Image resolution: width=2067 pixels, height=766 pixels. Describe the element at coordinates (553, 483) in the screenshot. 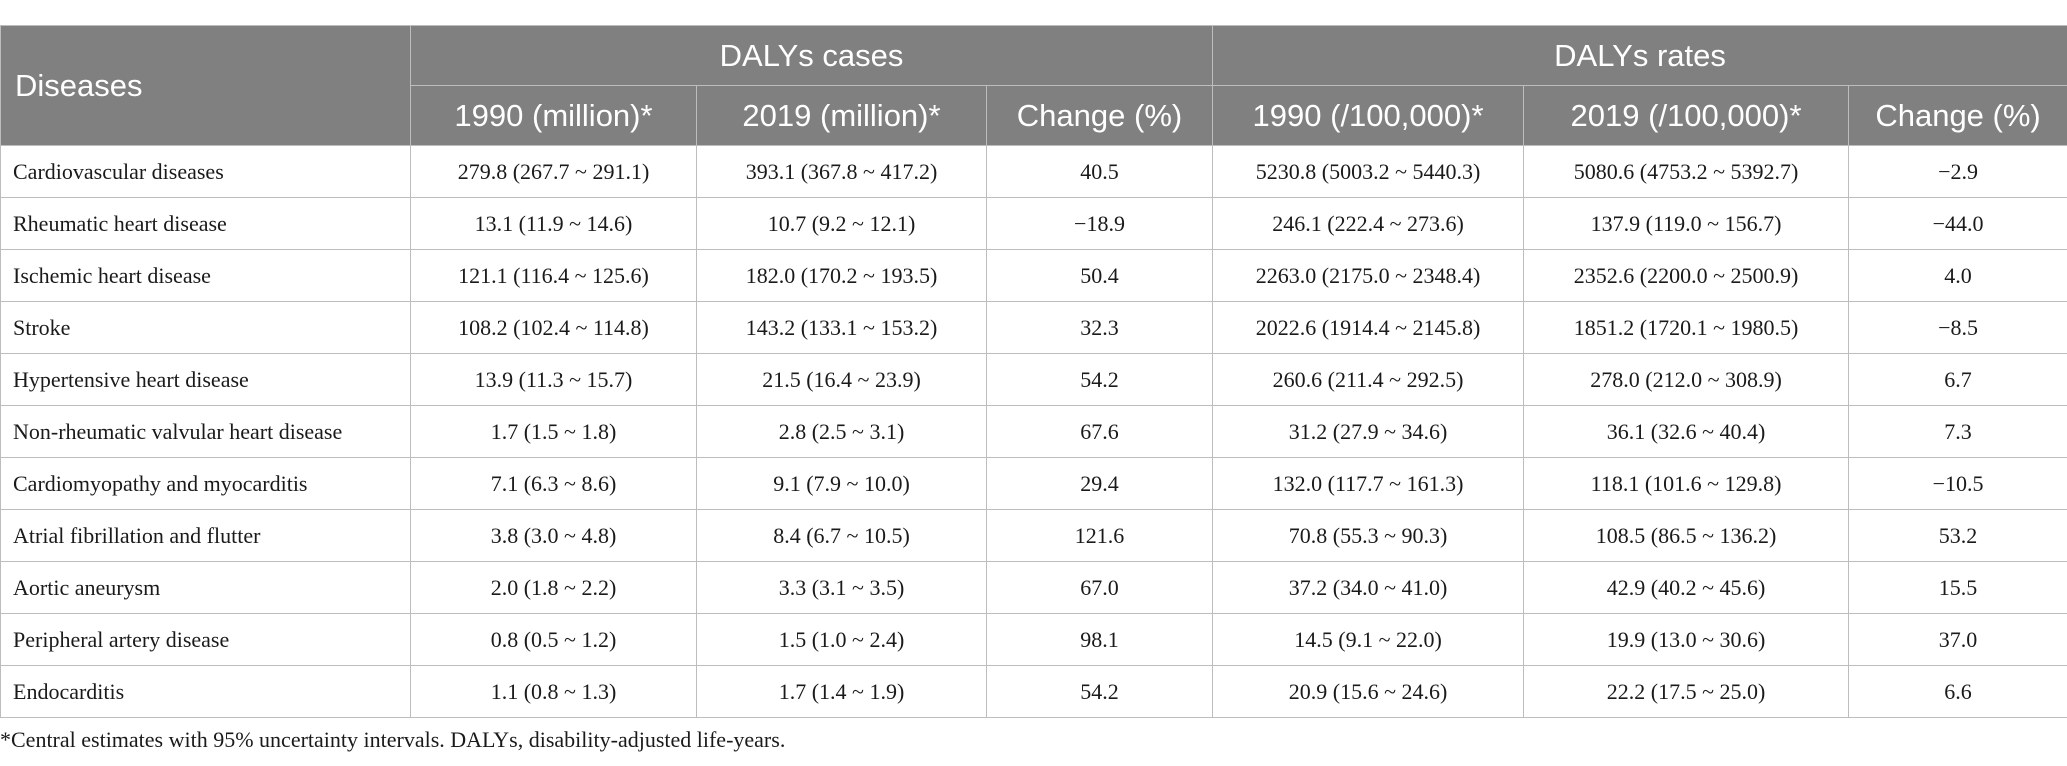

I see `cases-1990-cell: 7.1 (6.3 ~ 8.6)` at that location.